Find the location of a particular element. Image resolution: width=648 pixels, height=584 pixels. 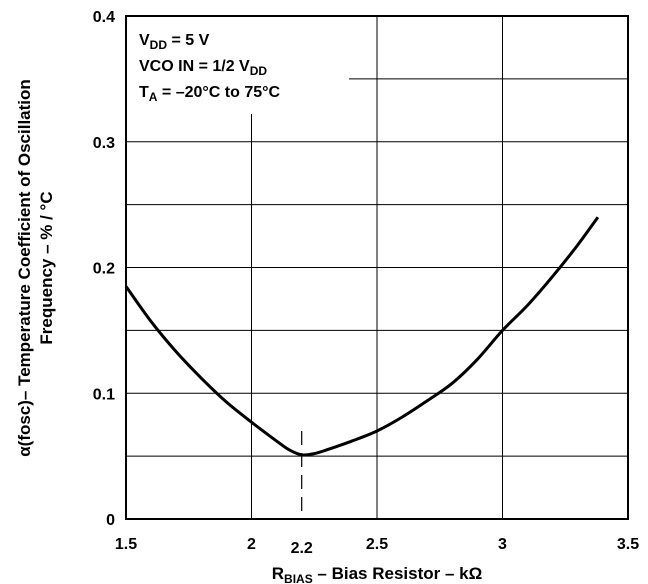

legend-box is located at coordinates (238, 65).